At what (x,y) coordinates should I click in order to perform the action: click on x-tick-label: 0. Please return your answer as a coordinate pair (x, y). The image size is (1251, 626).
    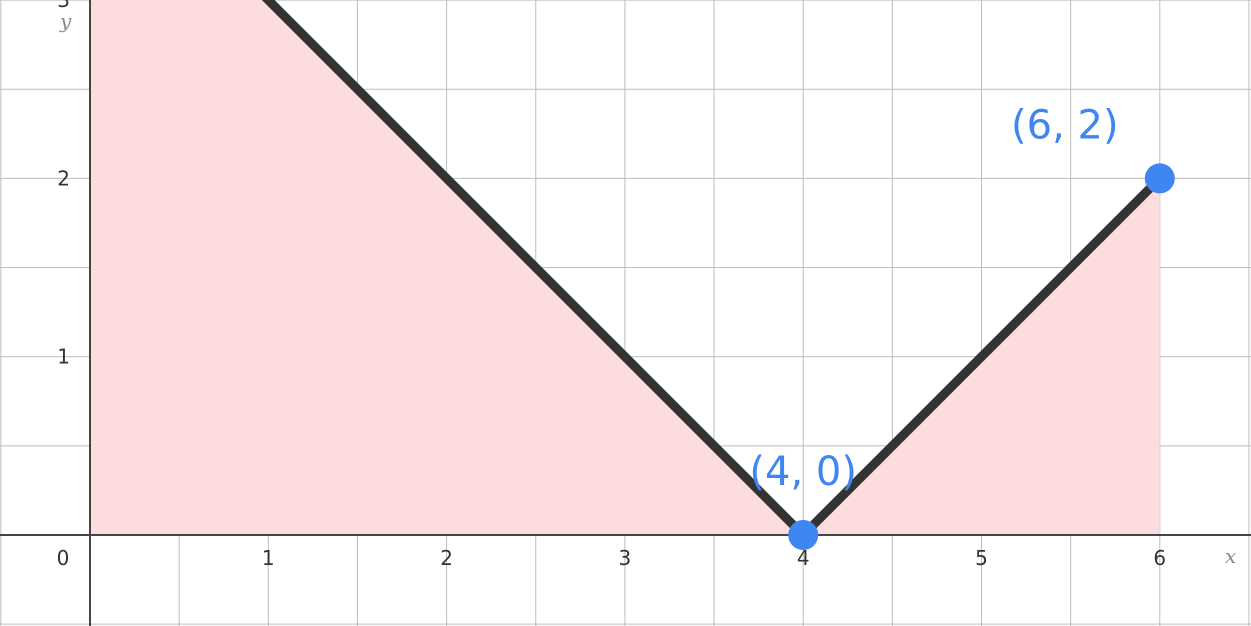
    Looking at the image, I should click on (63, 558).